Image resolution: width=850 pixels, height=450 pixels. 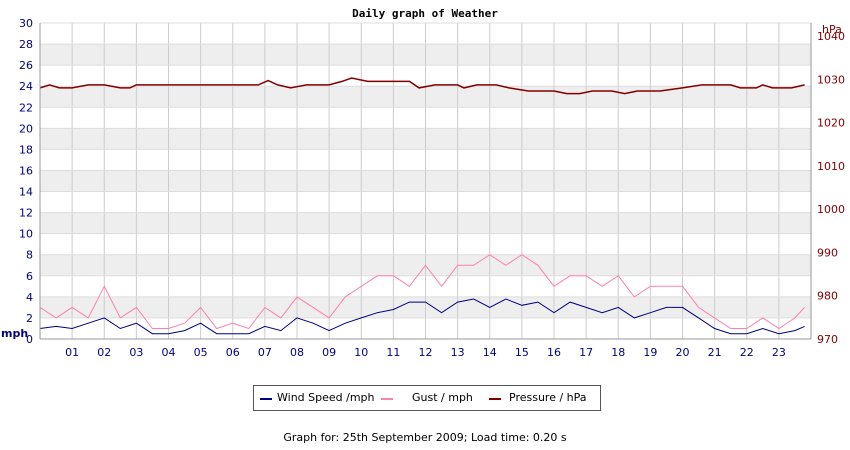 I want to click on left-tick-label: 18, so click(x=26, y=149).